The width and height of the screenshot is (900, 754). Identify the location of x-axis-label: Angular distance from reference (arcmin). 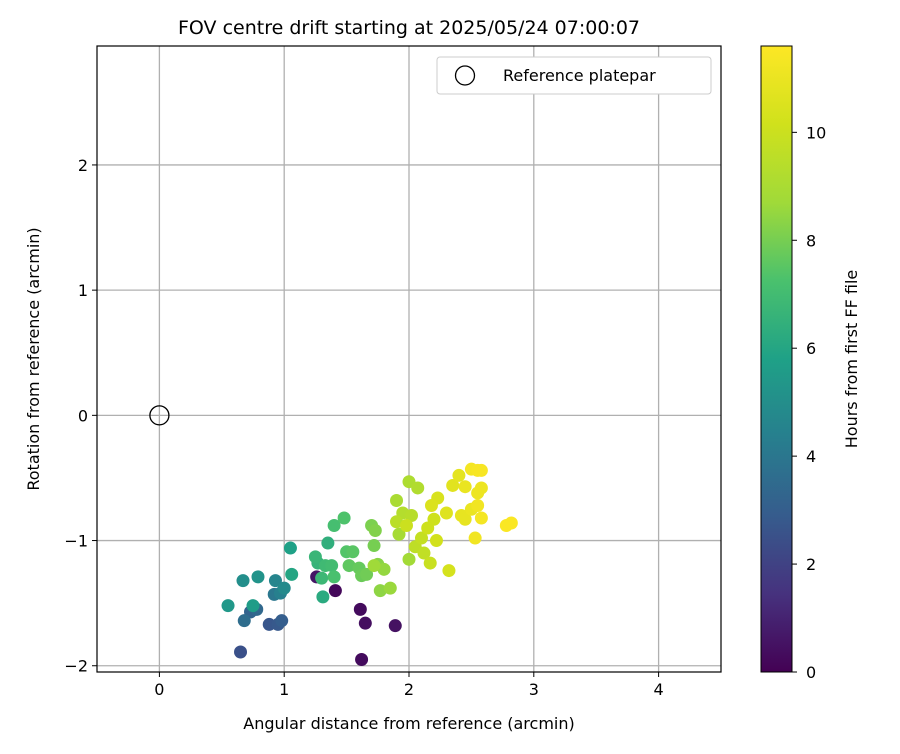
(408, 723).